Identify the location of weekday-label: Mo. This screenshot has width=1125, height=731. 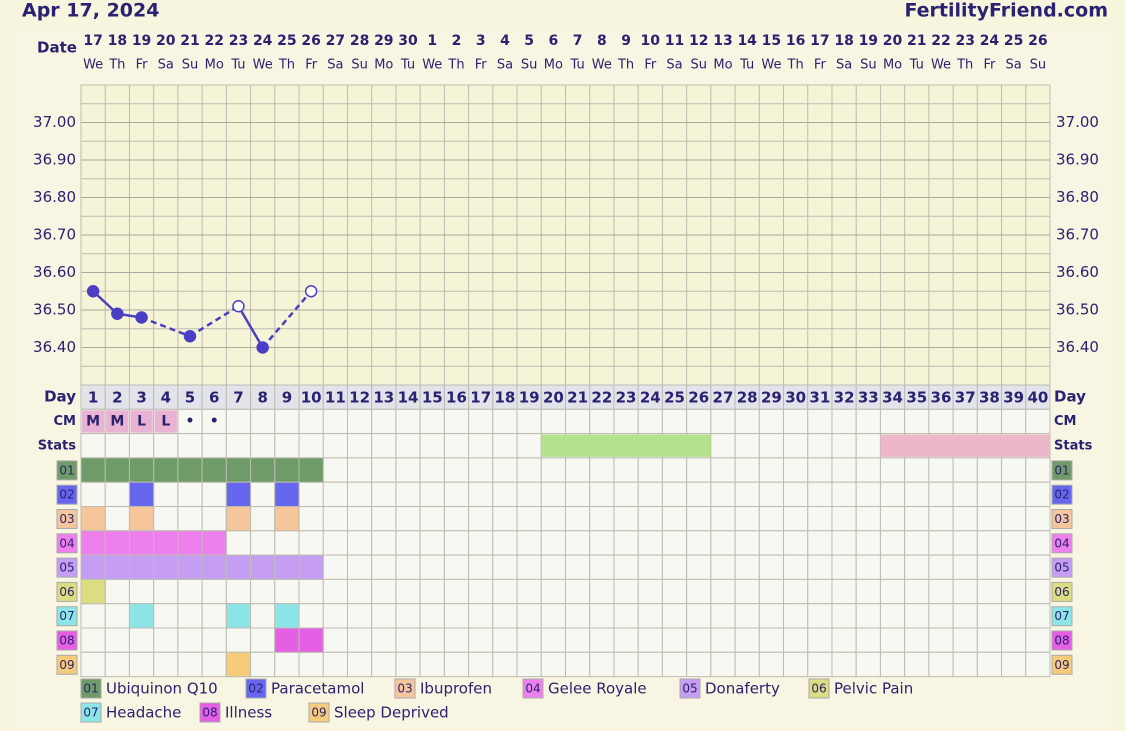
(722, 65).